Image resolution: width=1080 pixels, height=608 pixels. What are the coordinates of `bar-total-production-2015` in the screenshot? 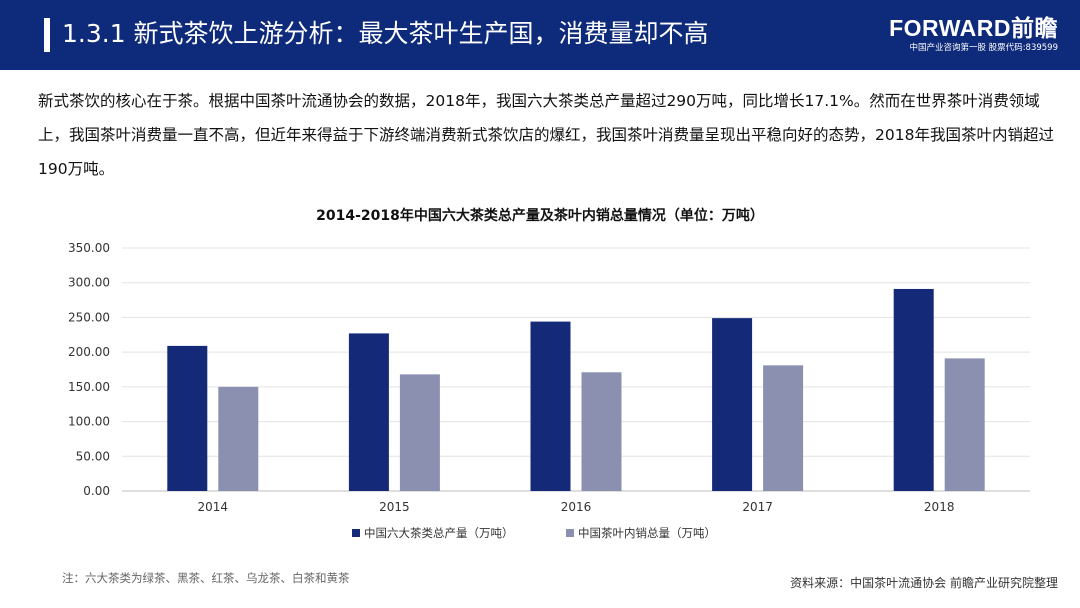 It's located at (368, 412).